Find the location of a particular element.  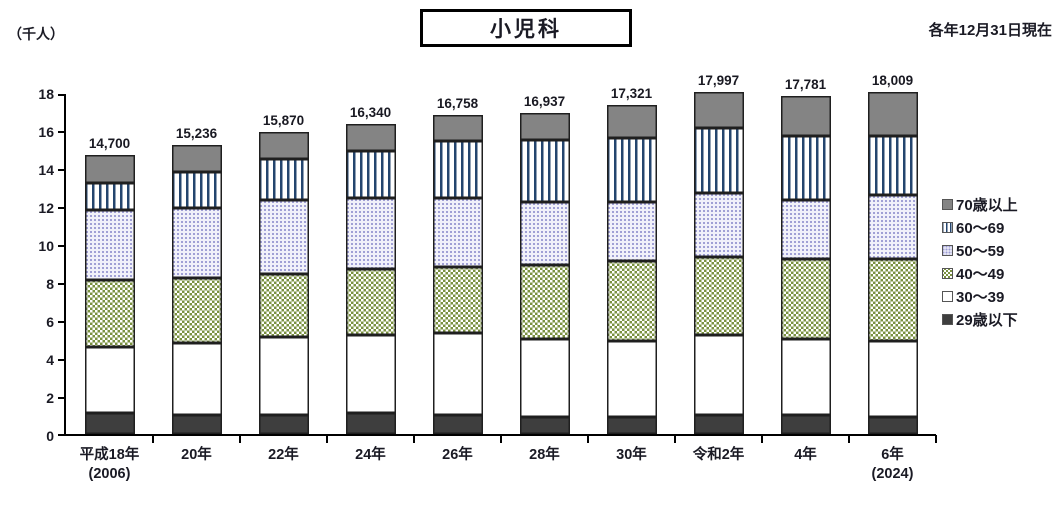

x-axis-label: 22年 is located at coordinates (283, 455).